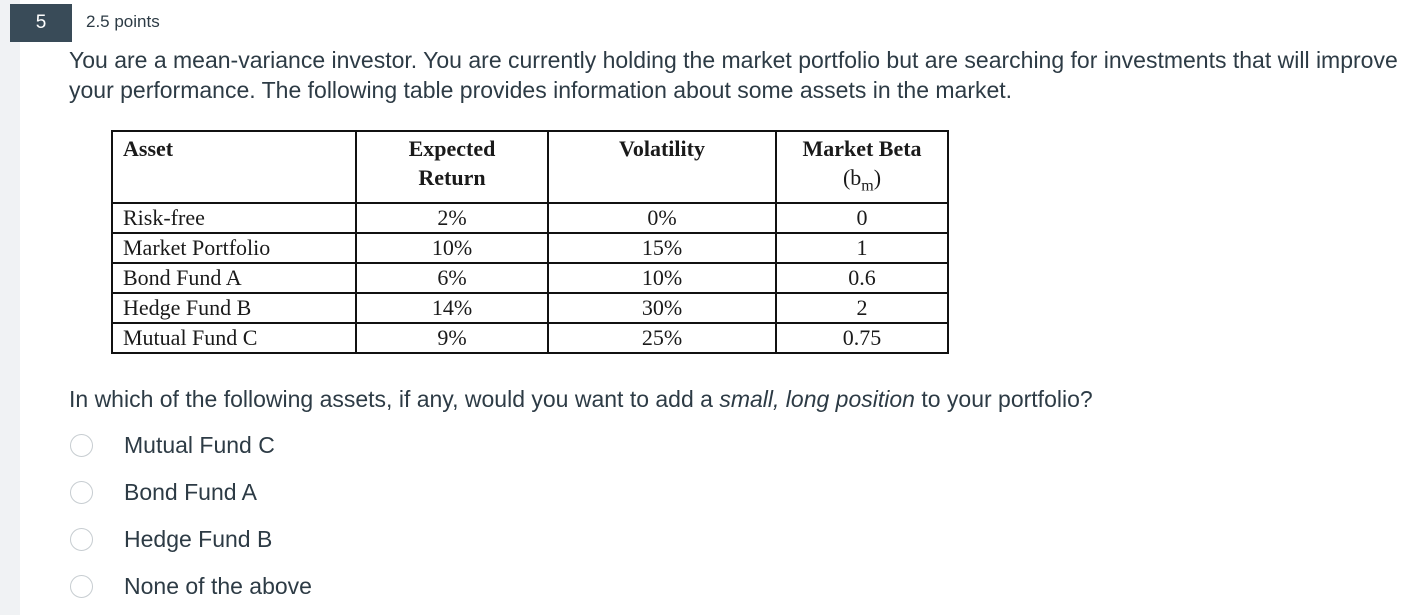 This screenshot has width=1424, height=615. What do you see at coordinates (10, 307) in the screenshot?
I see `left-rail` at bounding box center [10, 307].